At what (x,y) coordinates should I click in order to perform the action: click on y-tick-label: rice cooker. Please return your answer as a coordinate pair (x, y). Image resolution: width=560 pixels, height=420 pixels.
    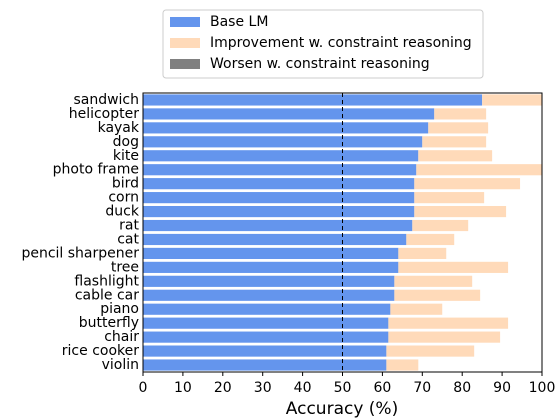
    Looking at the image, I should click on (100, 351).